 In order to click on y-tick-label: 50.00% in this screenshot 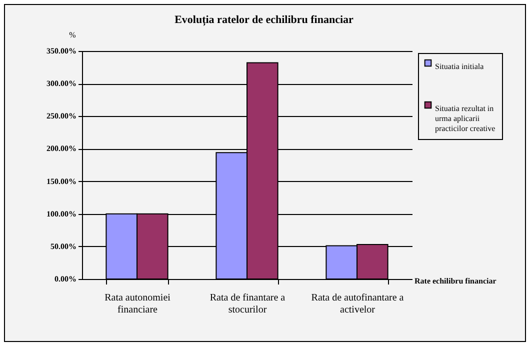, I will do `click(63, 246)`.